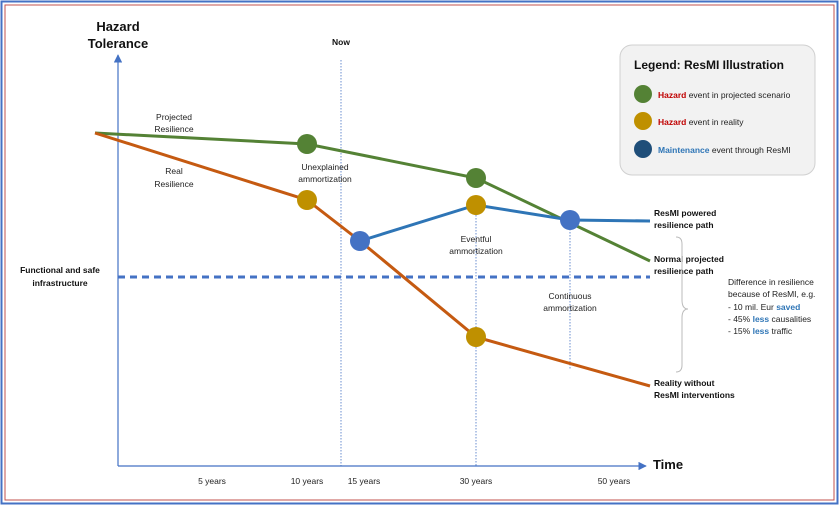 The height and width of the screenshot is (510, 839). I want to click on real-label-line1: Real, so click(174, 171).